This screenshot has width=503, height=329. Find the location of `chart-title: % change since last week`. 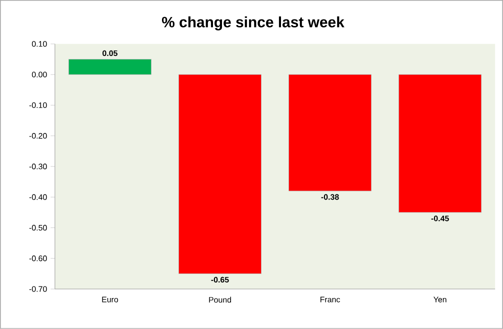

chart-title: % change since last week is located at coordinates (253, 23).